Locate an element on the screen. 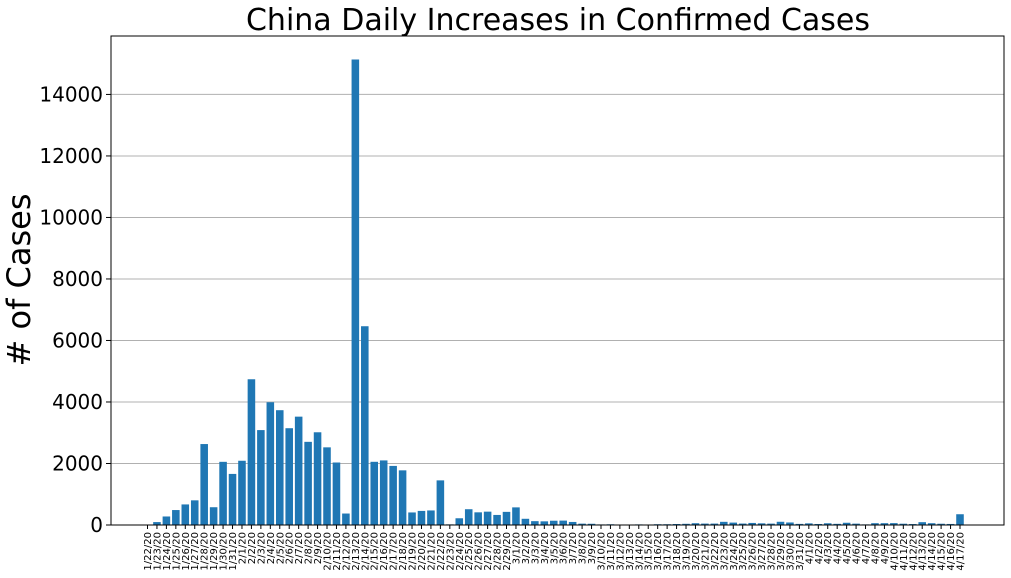 The image size is (1011, 578). x-tick-label: 3/24/20 is located at coordinates (734, 551).